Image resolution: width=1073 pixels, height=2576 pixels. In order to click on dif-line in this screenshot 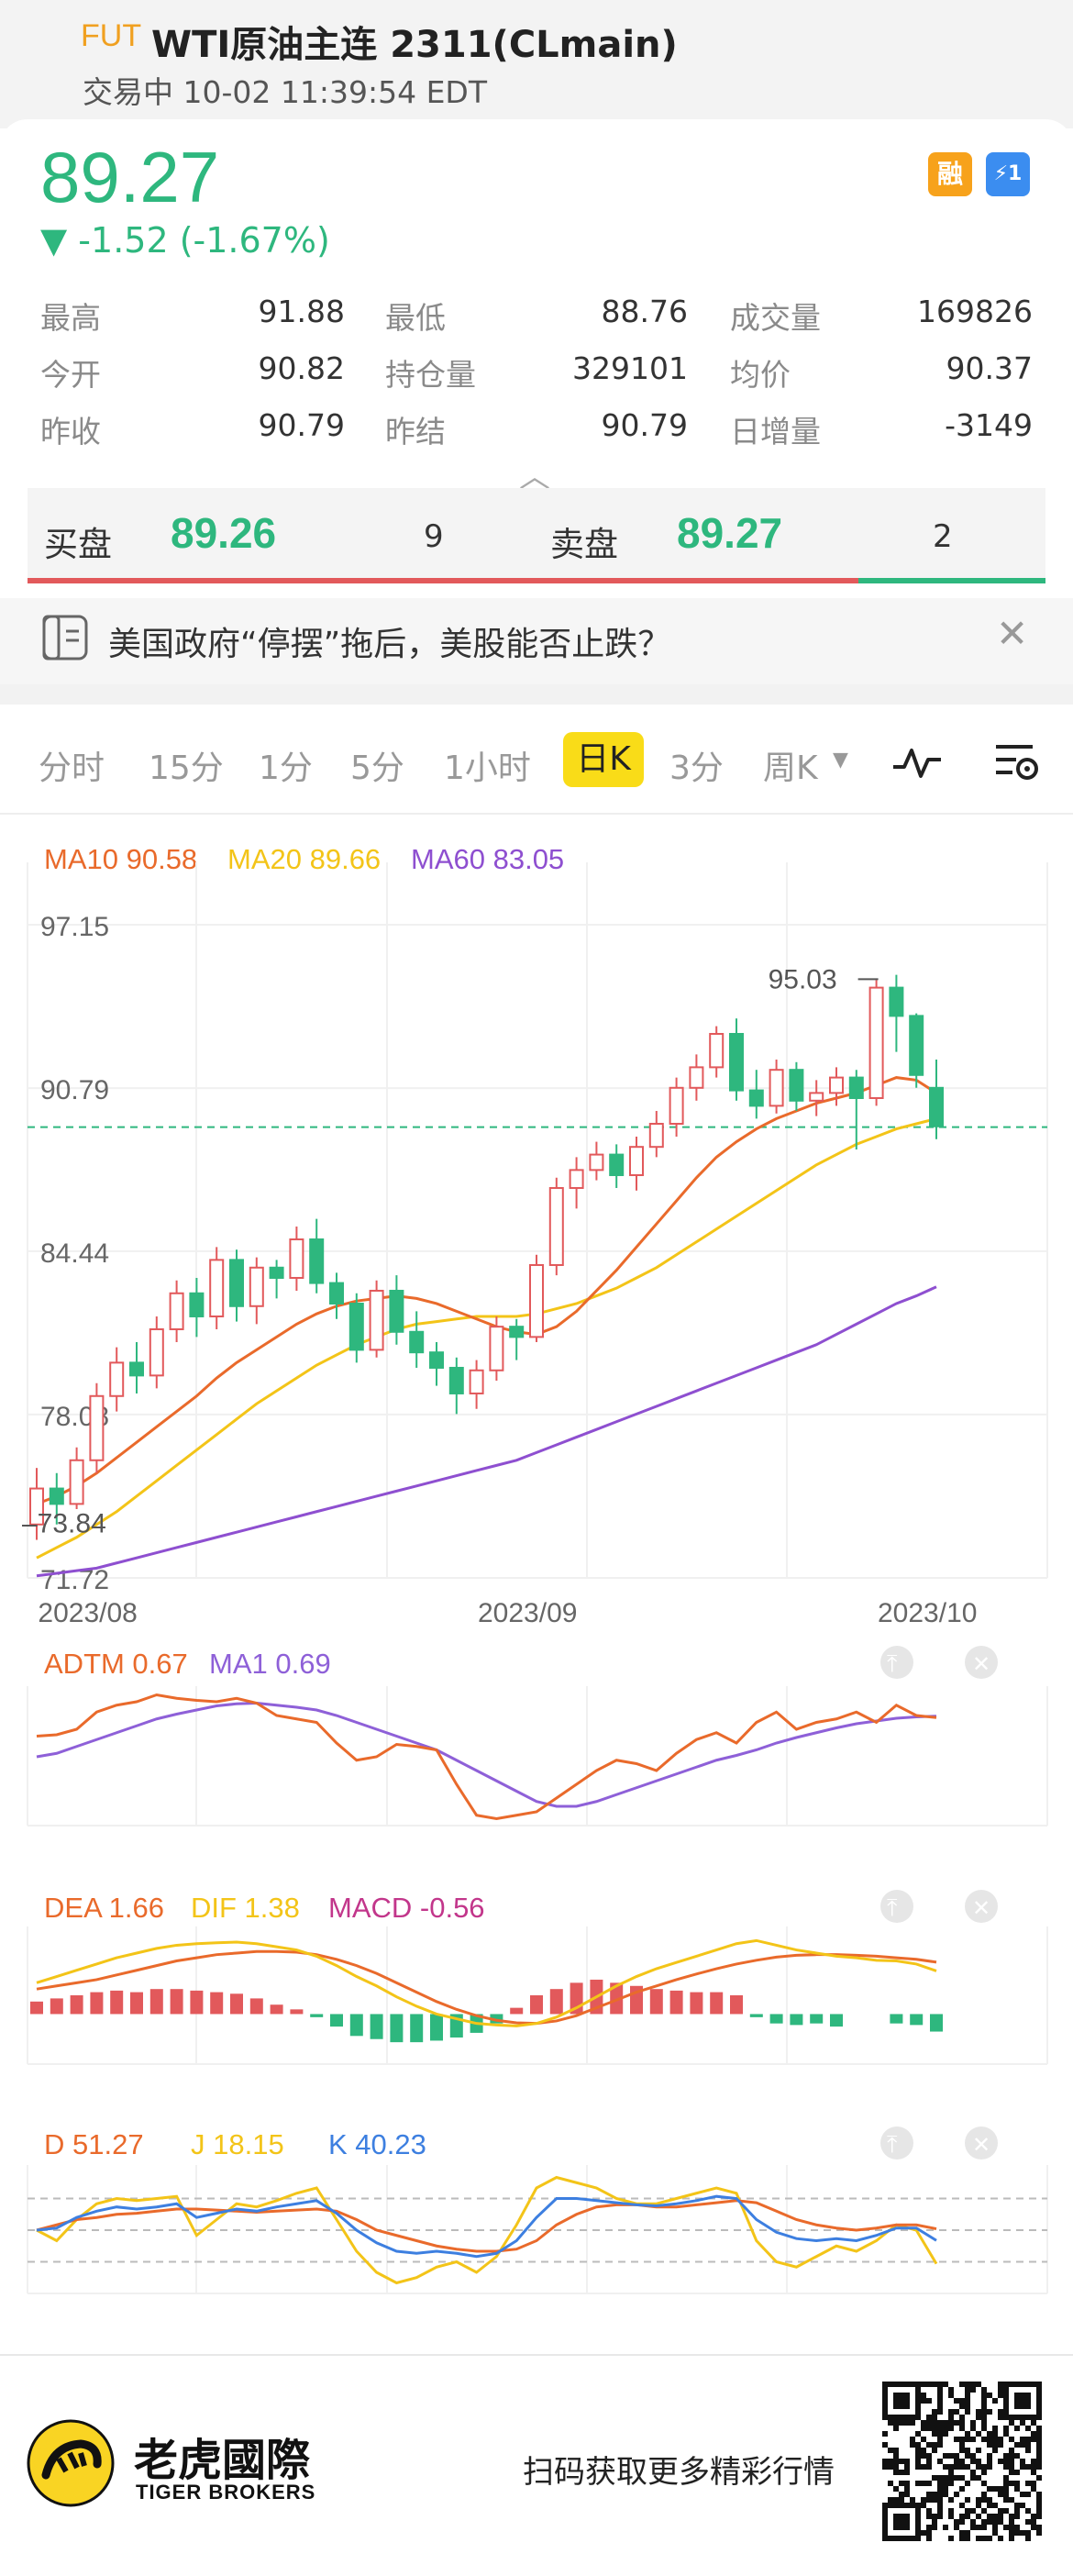, I will do `click(486, 1982)`.